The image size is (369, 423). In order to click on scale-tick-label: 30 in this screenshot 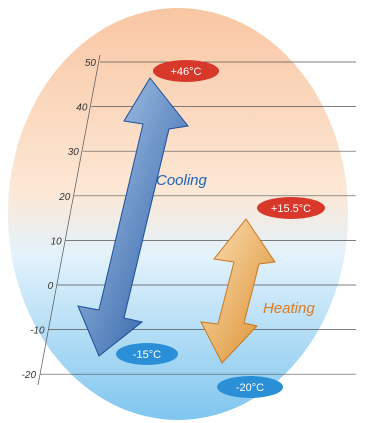, I will do `click(74, 152)`.